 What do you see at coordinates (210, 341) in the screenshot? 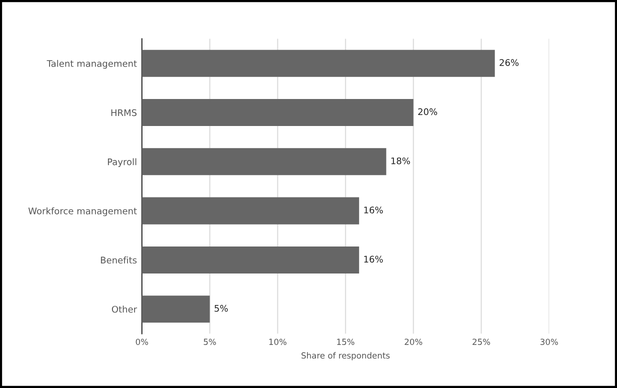
I see `x-tick-label: 5%` at bounding box center [210, 341].